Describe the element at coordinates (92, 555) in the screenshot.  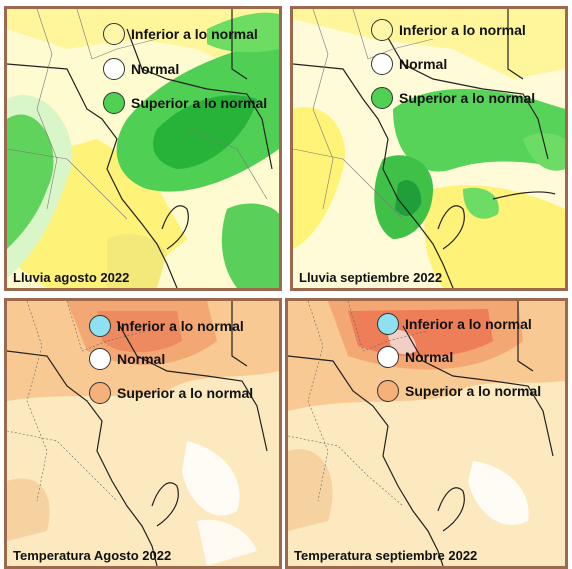
I see `panel-caption: Temperatura Agosto 2022` at that location.